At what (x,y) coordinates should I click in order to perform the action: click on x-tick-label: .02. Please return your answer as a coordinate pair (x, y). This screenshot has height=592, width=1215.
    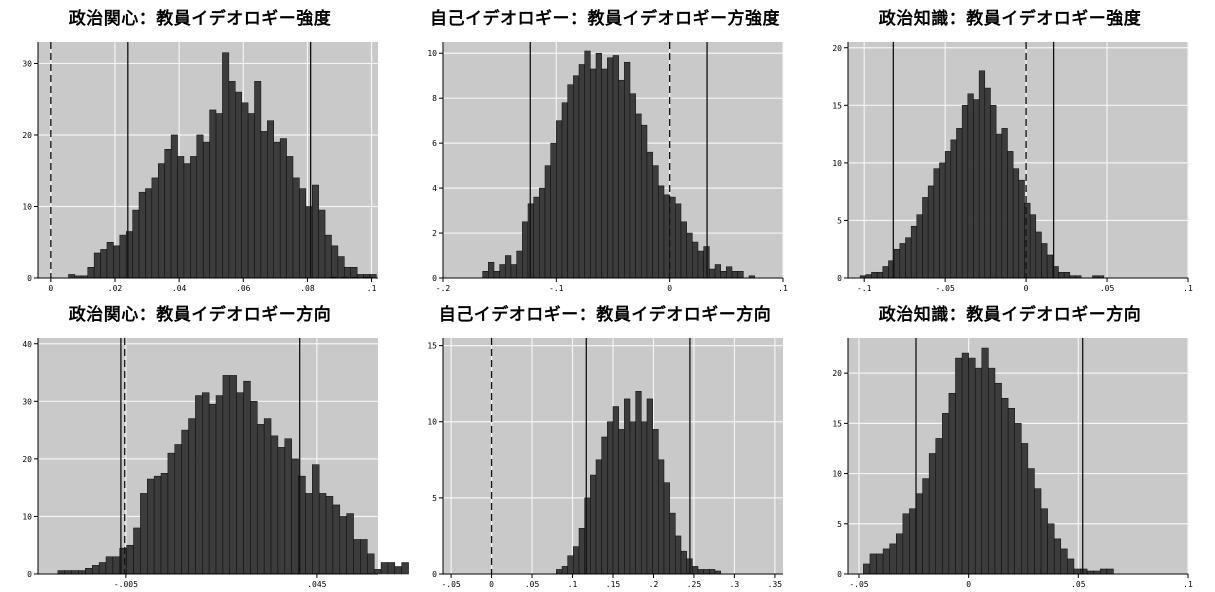
    Looking at the image, I should click on (115, 288).